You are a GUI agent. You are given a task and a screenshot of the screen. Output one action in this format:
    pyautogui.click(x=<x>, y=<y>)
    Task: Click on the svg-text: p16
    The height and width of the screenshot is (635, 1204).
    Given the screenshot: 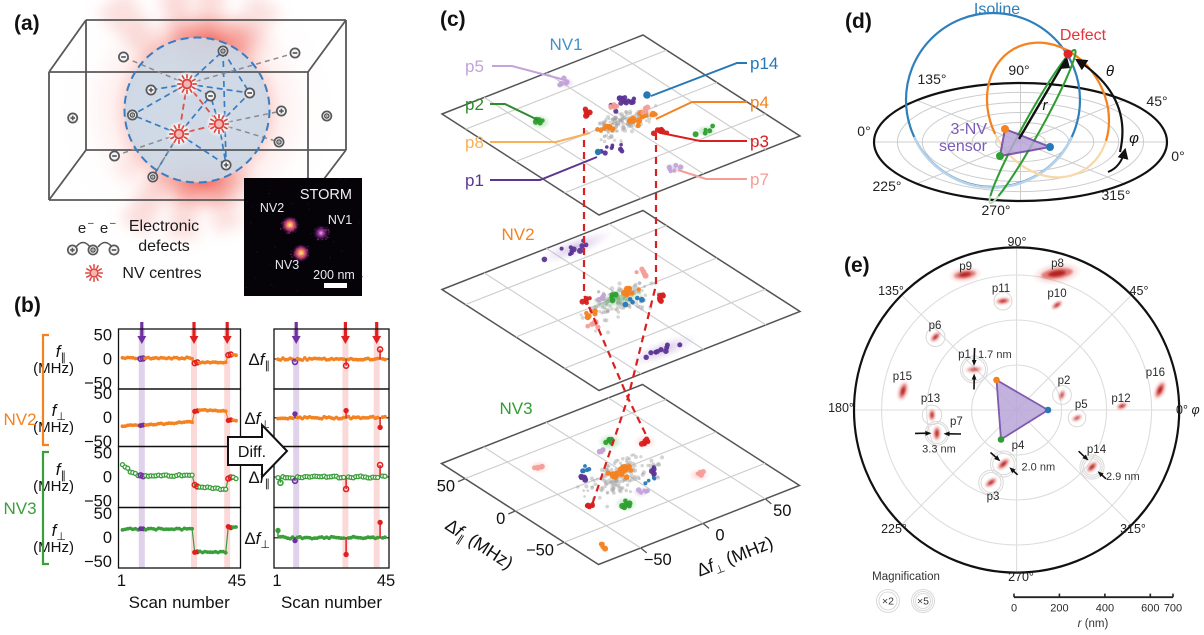 What is the action you would take?
    pyautogui.click(x=1155, y=373)
    